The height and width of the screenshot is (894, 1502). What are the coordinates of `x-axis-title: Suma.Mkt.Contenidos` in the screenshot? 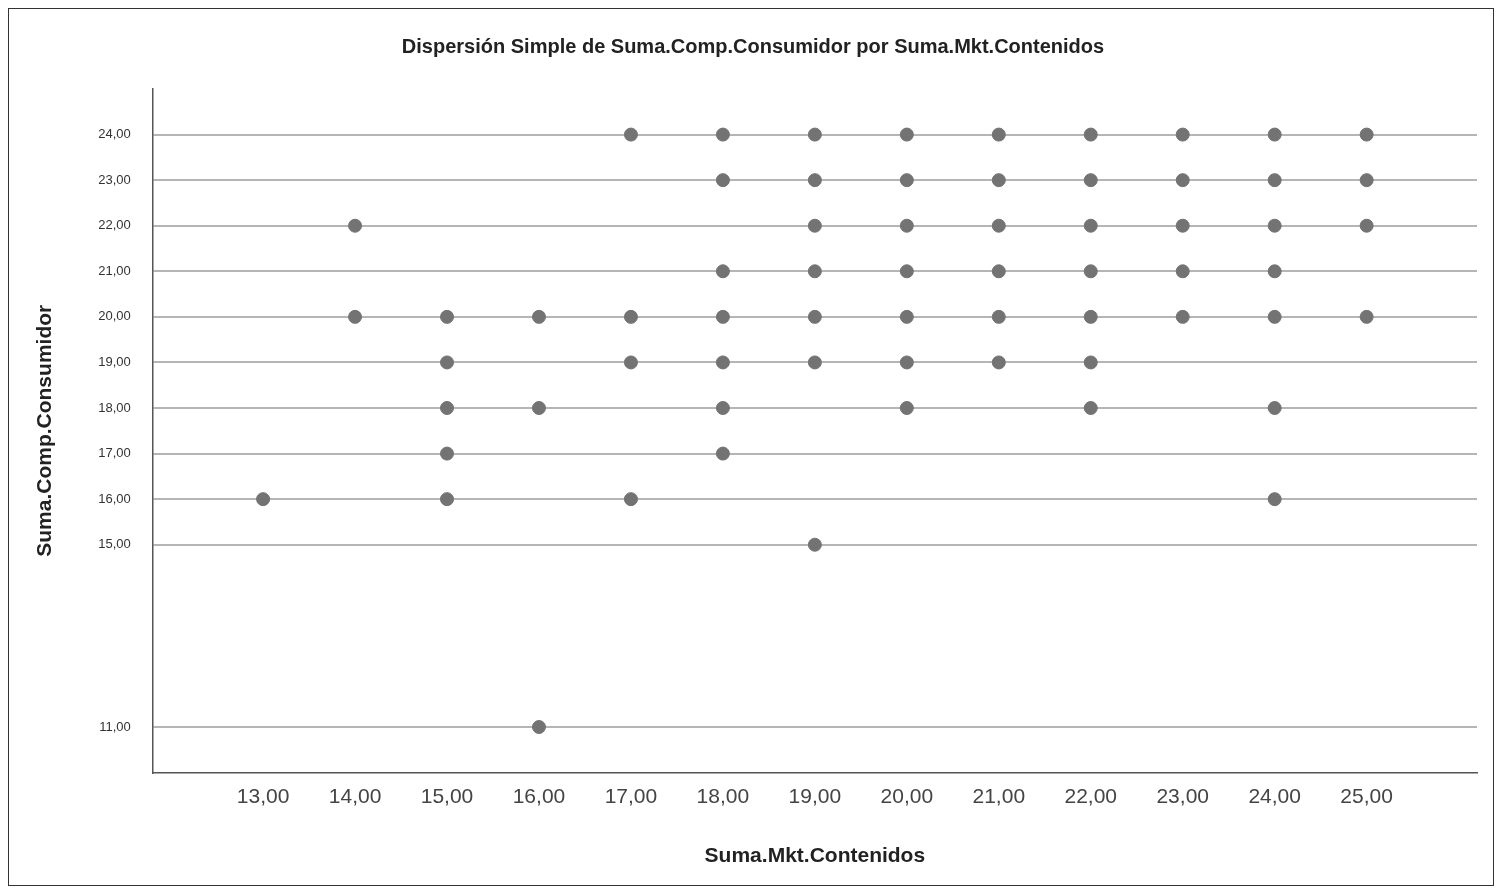 It's located at (815, 855).